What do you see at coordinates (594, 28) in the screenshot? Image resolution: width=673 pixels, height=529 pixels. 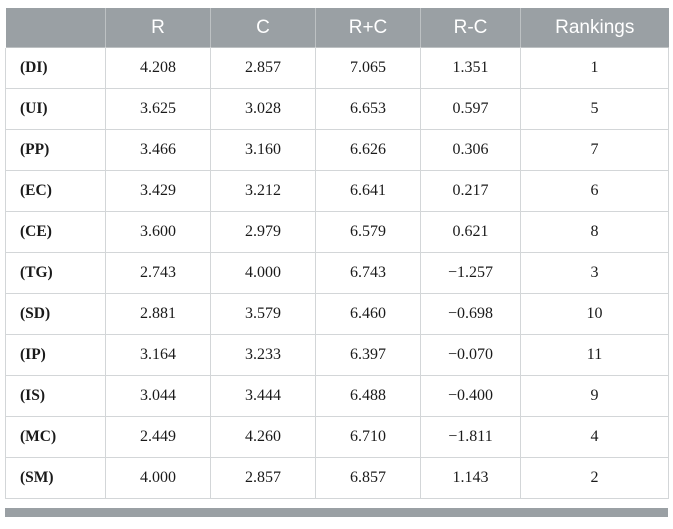 I see `header-cell-rankings: Rankings` at bounding box center [594, 28].